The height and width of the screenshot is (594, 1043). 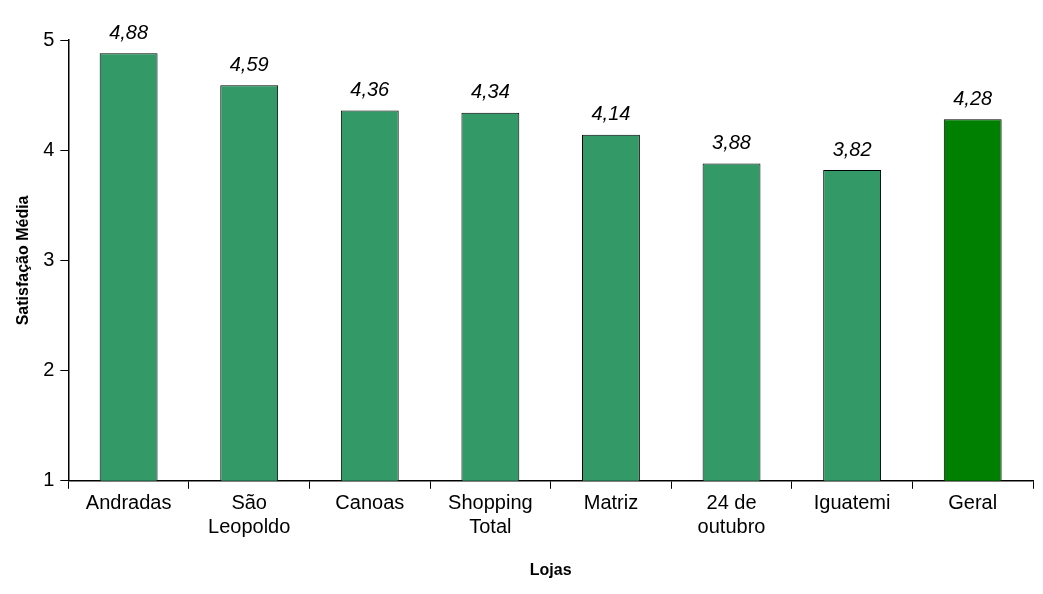 I want to click on data-label: 4,28, so click(x=973, y=97).